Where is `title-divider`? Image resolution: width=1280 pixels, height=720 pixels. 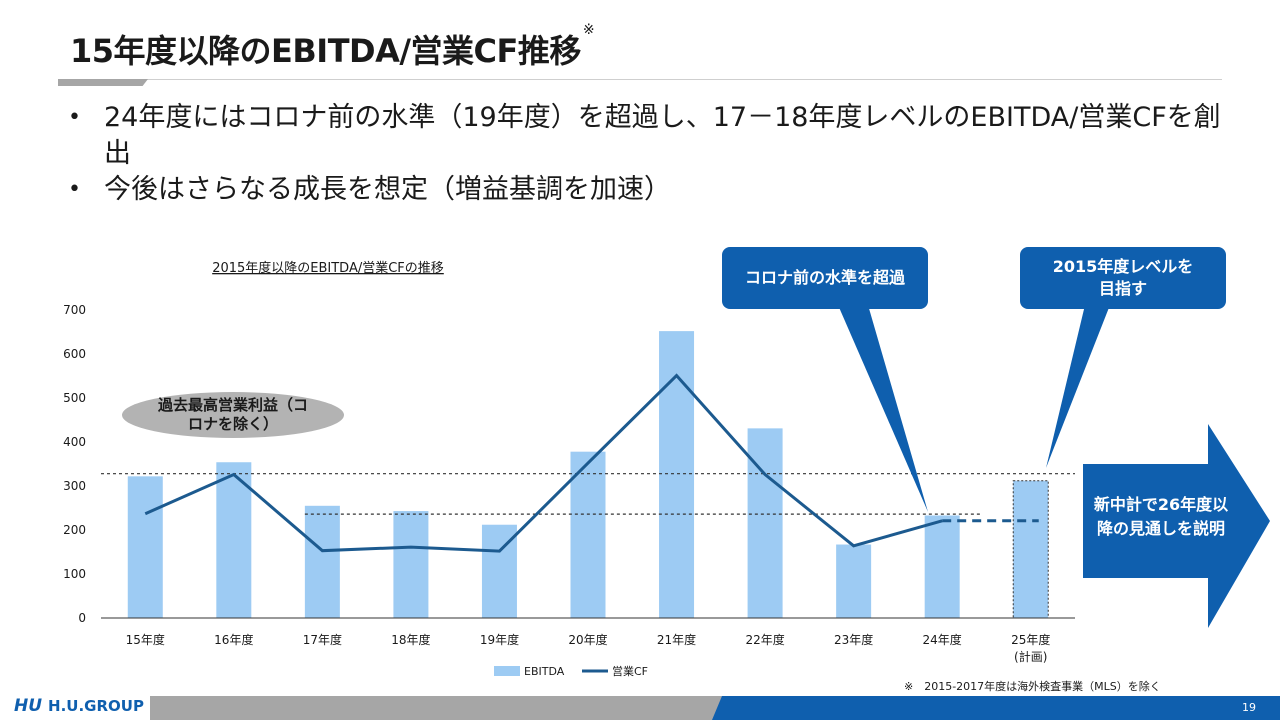
title-divider is located at coordinates (640, 79).